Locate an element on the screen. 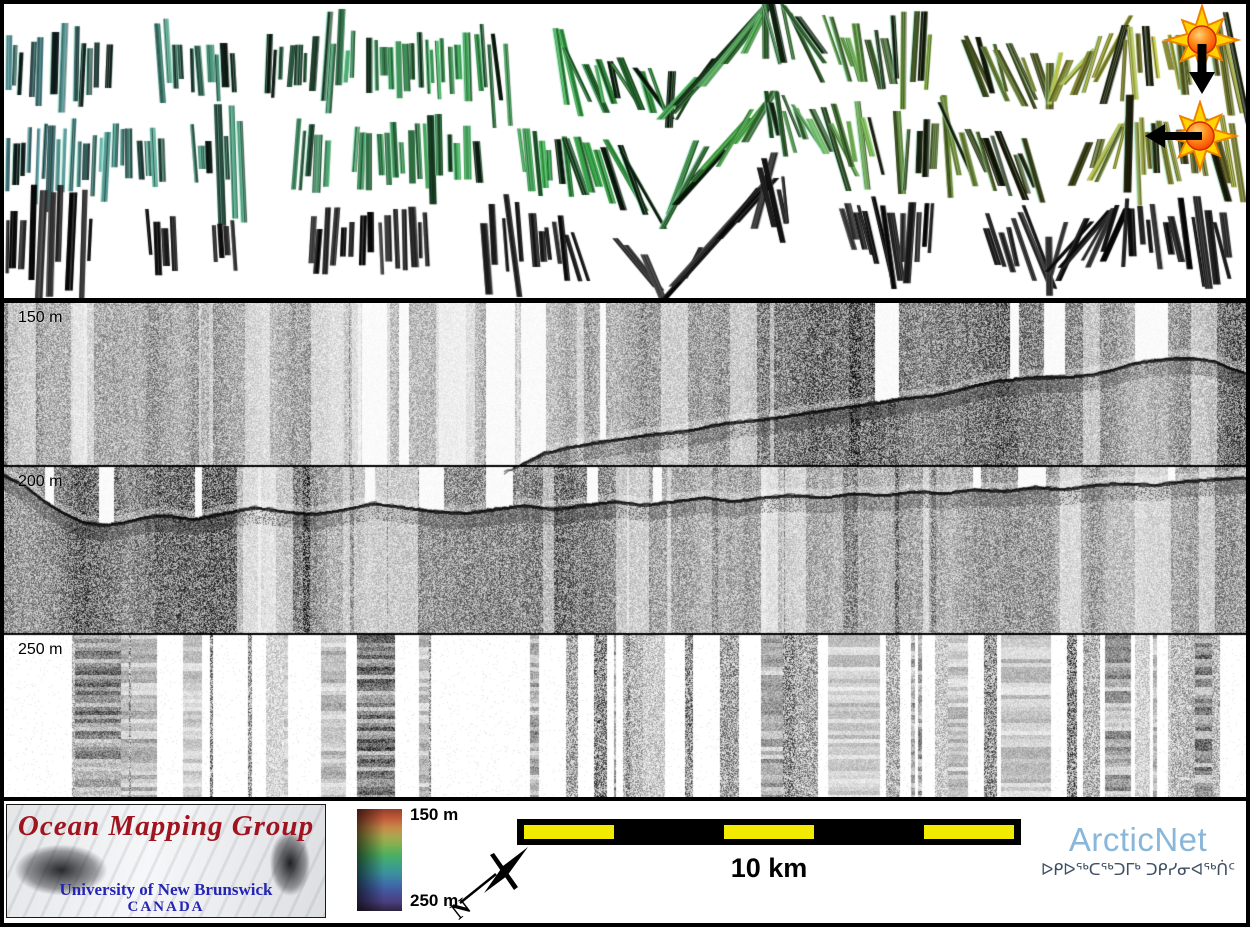 The height and width of the screenshot is (927, 1250). sun-with-left-arrow-icon is located at coordinates (1192, 137).